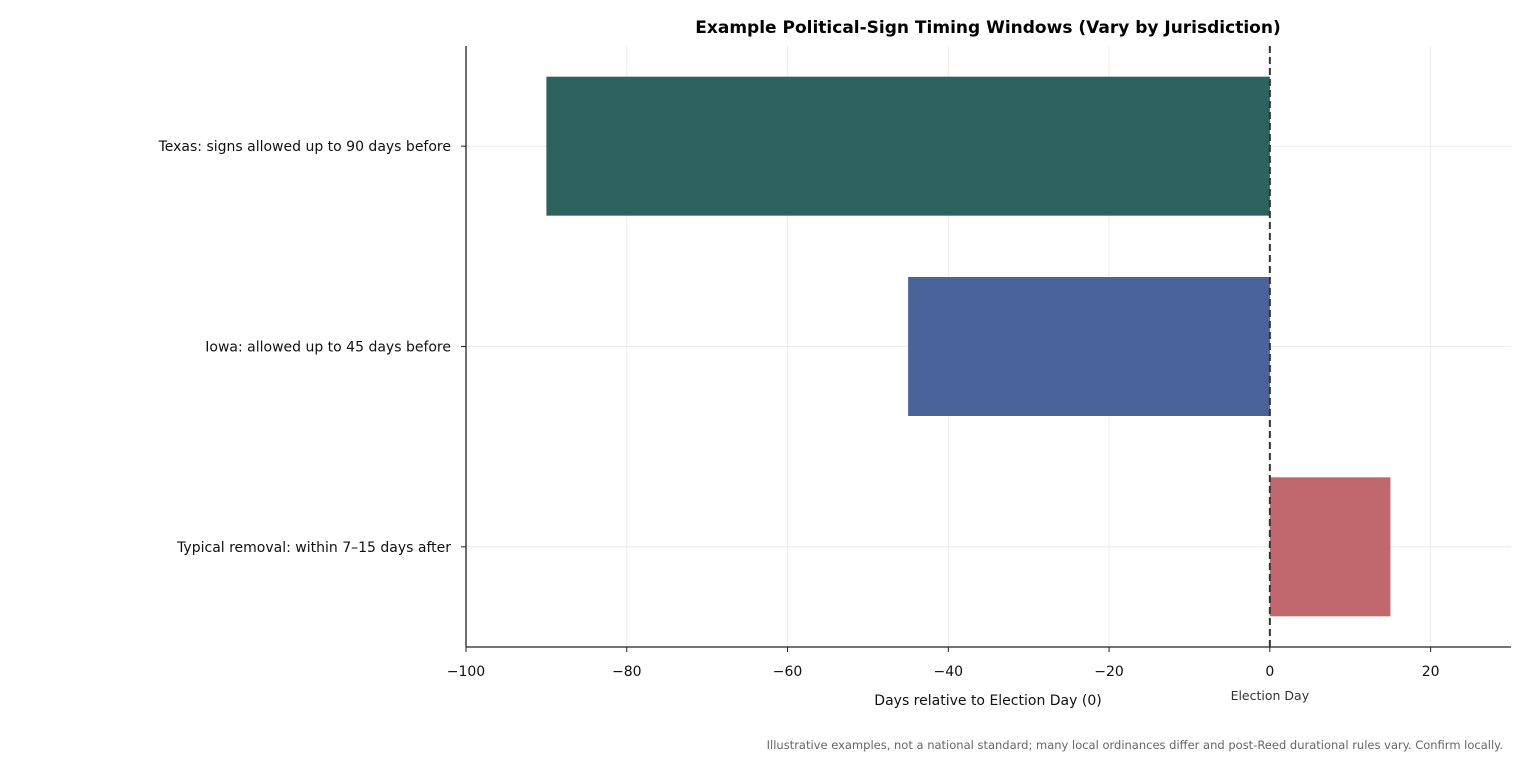  What do you see at coordinates (1269, 672) in the screenshot?
I see `x-tick-label: 0` at bounding box center [1269, 672].